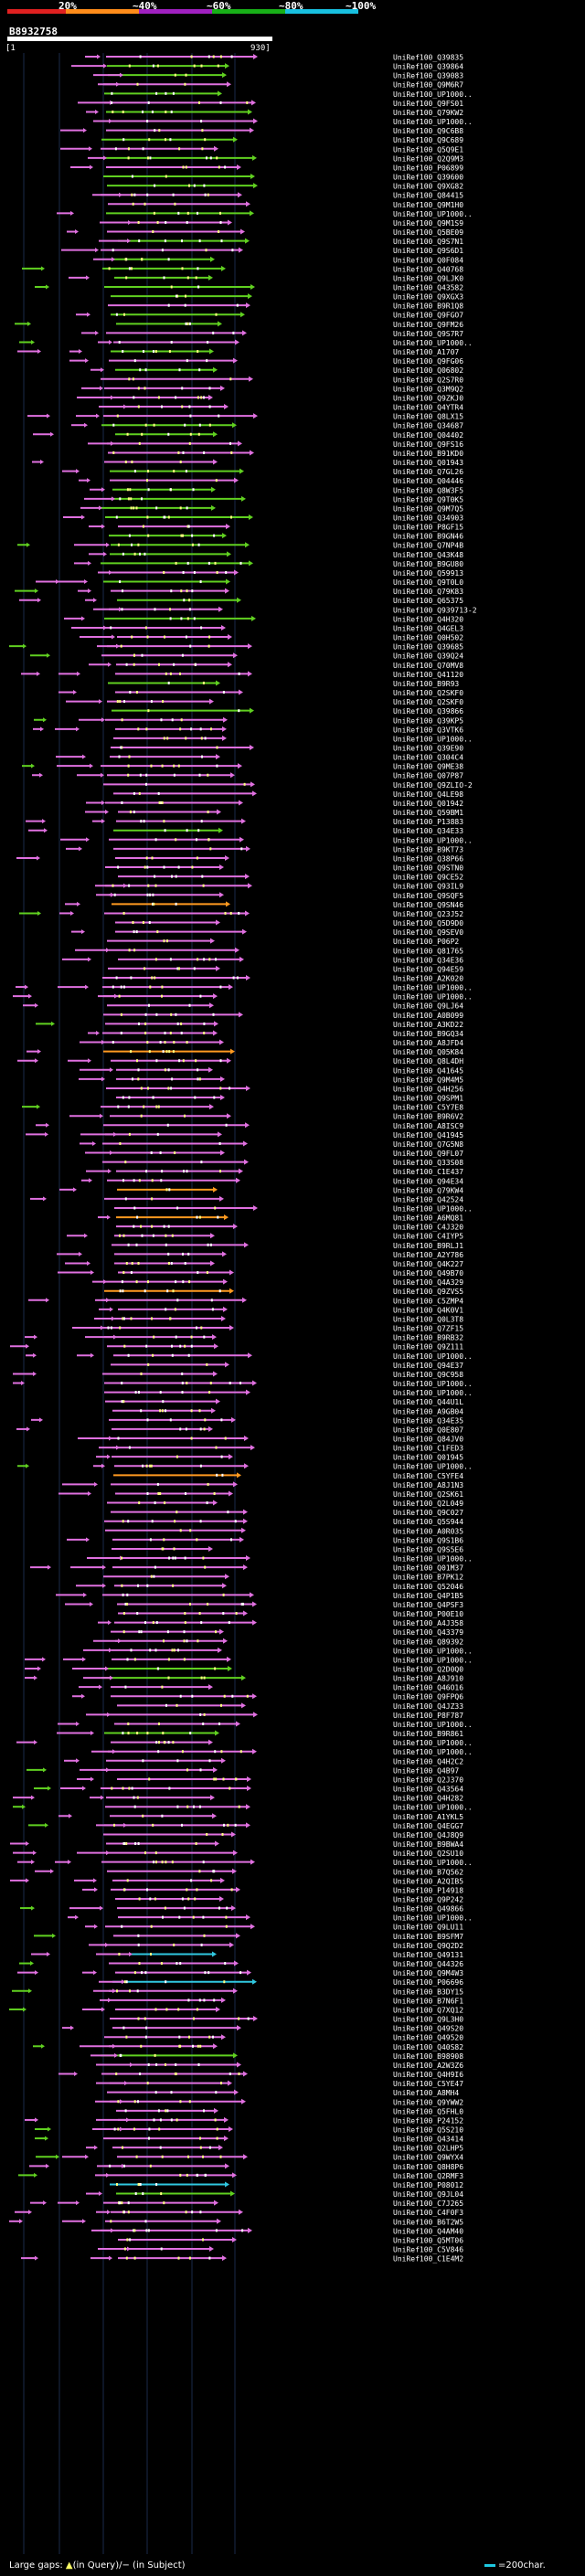  Describe the element at coordinates (69, 2565) in the screenshot. I see `query-gap-glyph: ▲` at that location.